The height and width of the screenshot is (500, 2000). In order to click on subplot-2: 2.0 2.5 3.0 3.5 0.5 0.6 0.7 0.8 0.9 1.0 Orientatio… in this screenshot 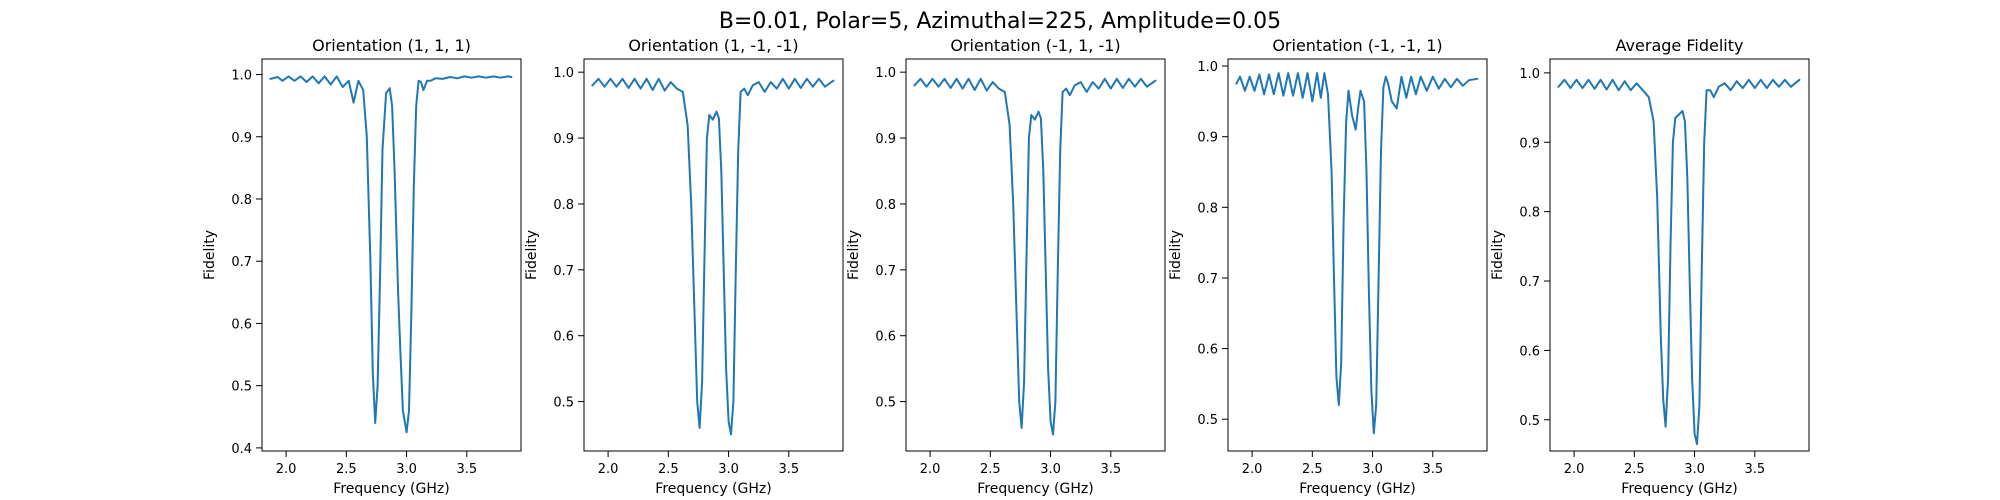, I will do `click(684, 266)`.